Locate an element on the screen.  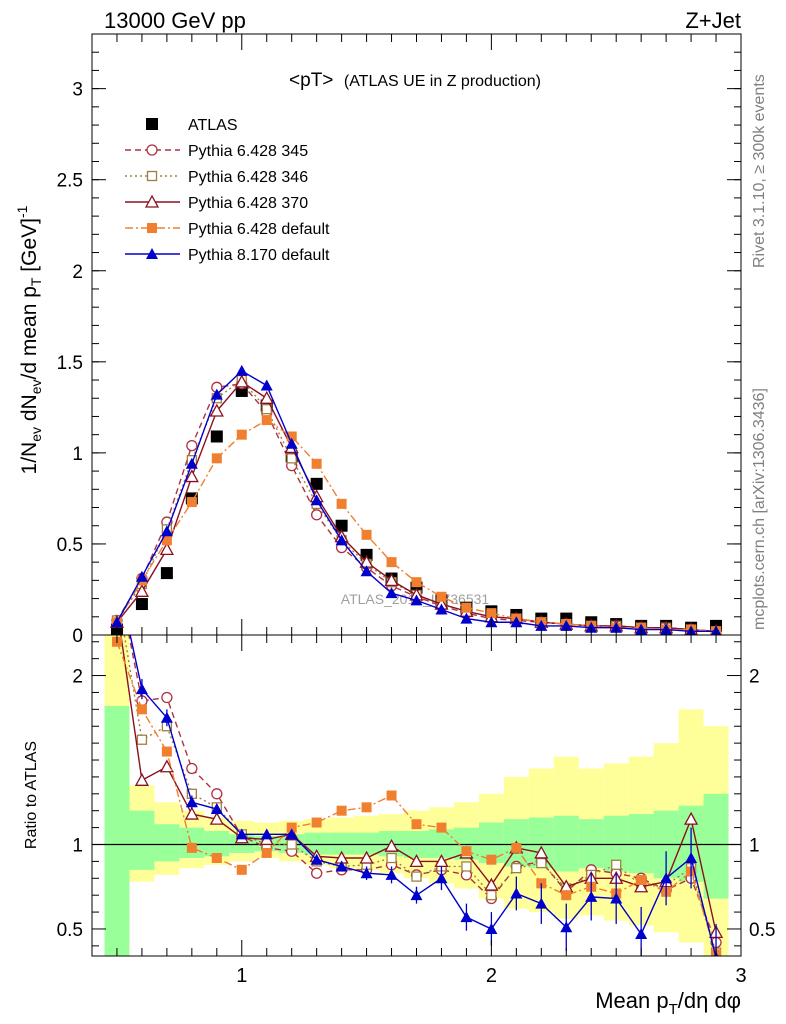
y-tick-label: 3 is located at coordinates (77, 90).